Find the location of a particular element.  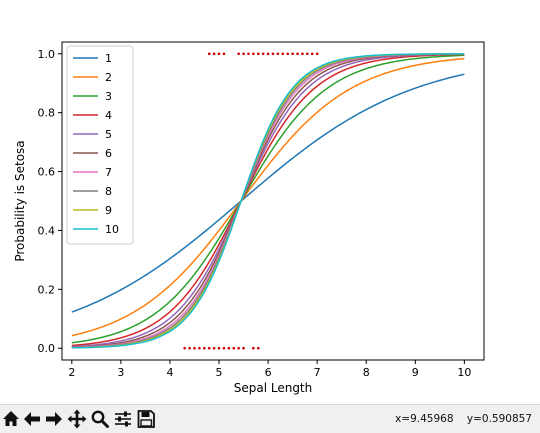

y-tick-label: 0.4 is located at coordinates (47, 230).